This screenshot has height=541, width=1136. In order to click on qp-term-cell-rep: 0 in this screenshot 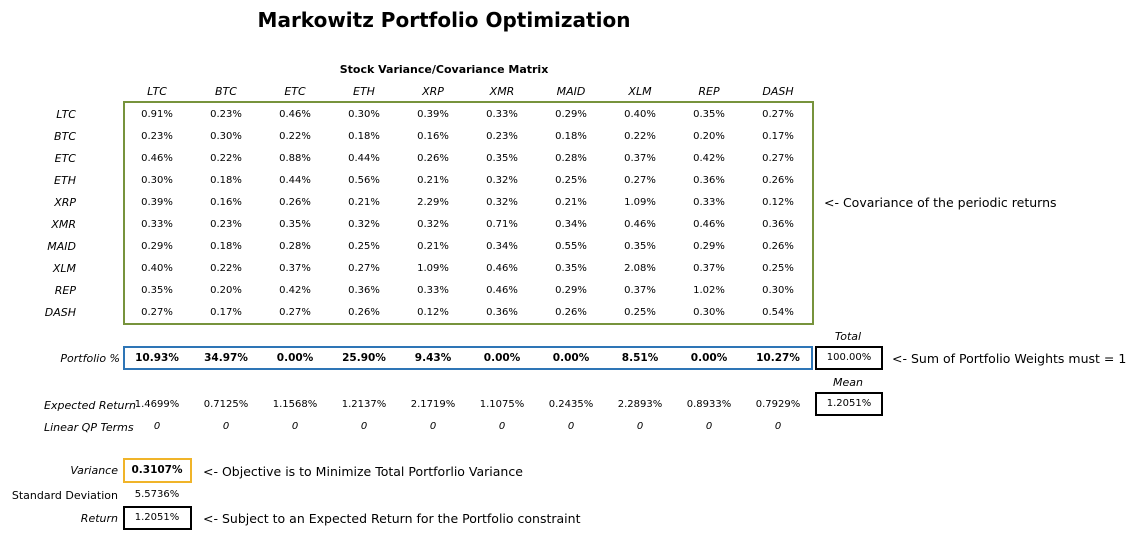, I will do `click(709, 426)`.